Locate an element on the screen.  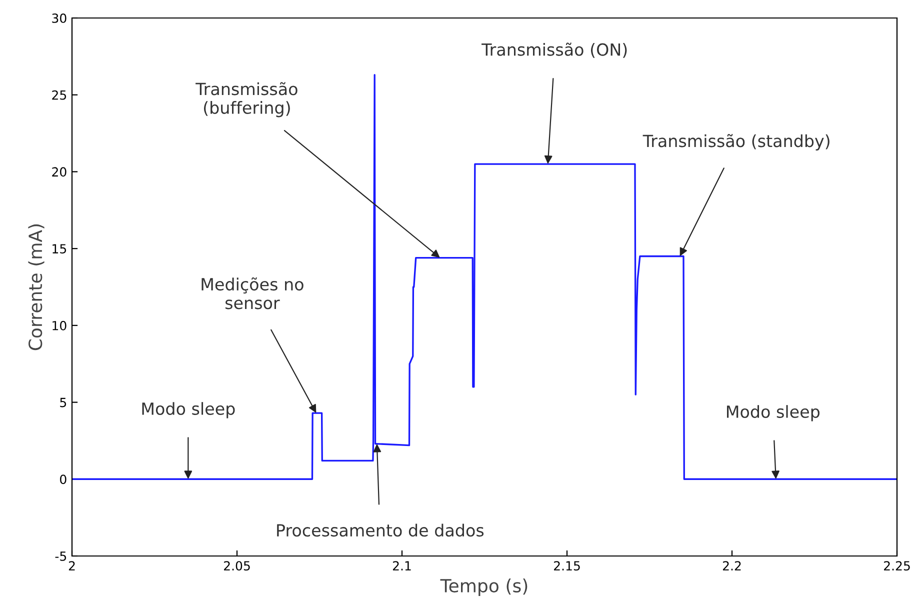
y-tick-label: -5 is located at coordinates (60, 556).